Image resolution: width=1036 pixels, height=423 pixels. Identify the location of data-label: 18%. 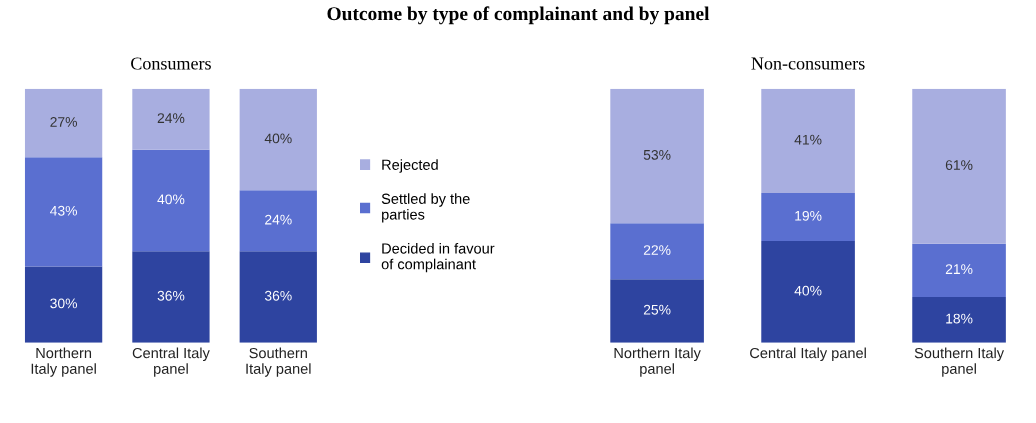
(959, 318).